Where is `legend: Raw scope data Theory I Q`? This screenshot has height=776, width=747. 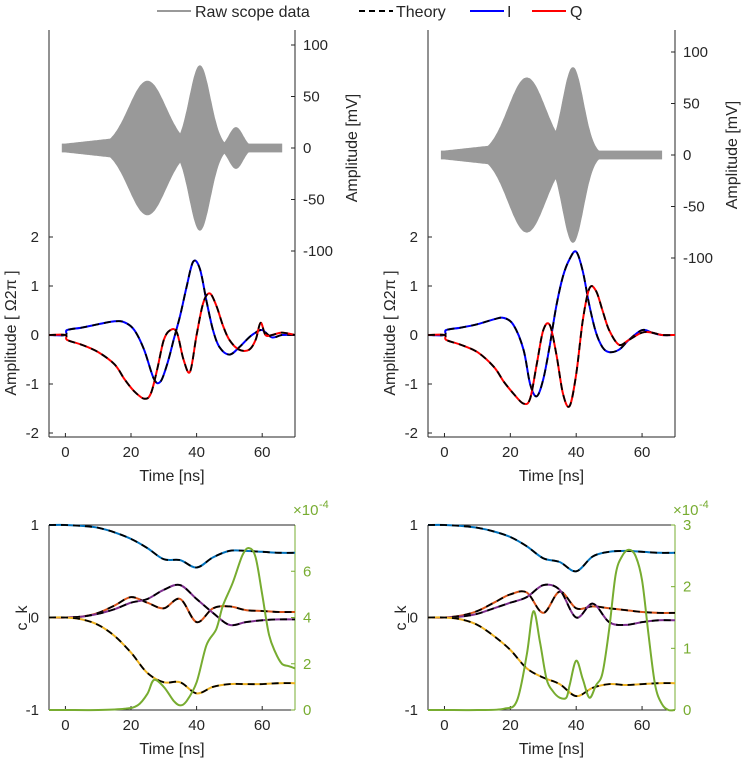 legend: Raw scope data Theory I Q is located at coordinates (369, 12).